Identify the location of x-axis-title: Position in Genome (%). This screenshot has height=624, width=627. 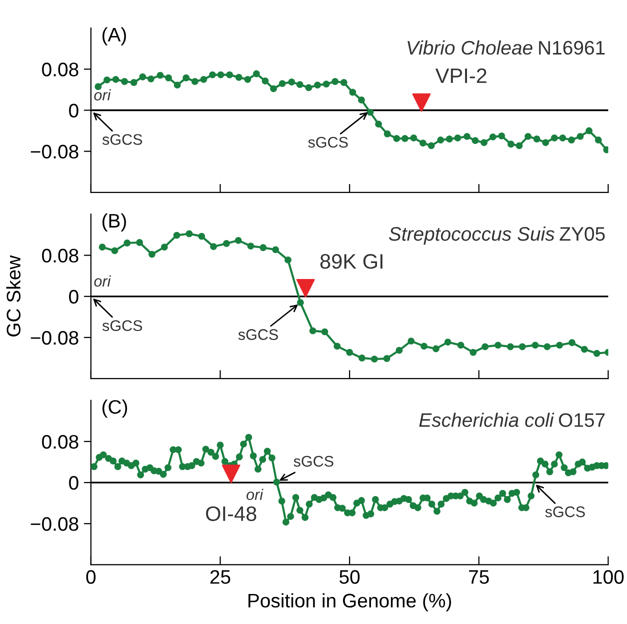
(350, 602).